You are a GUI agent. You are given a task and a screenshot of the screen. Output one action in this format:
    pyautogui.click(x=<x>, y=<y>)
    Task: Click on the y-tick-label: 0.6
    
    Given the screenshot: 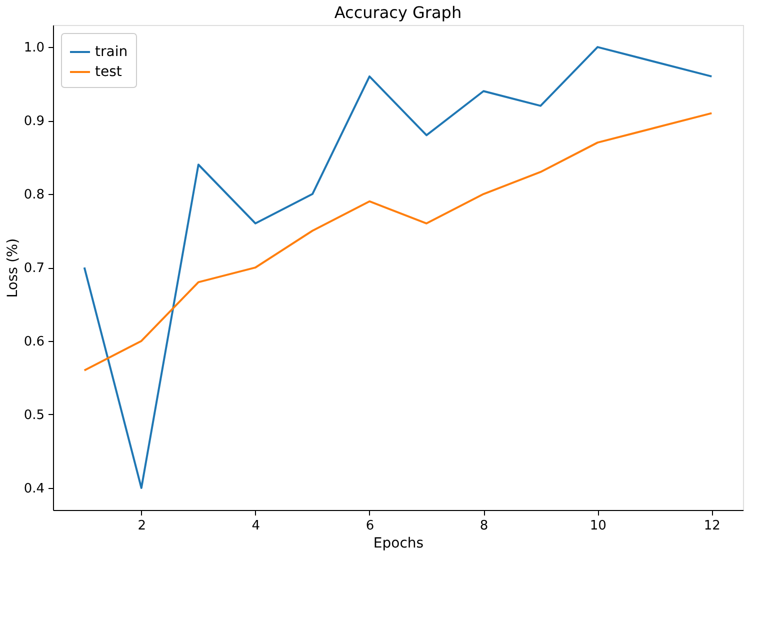 What is the action you would take?
    pyautogui.click(x=34, y=342)
    